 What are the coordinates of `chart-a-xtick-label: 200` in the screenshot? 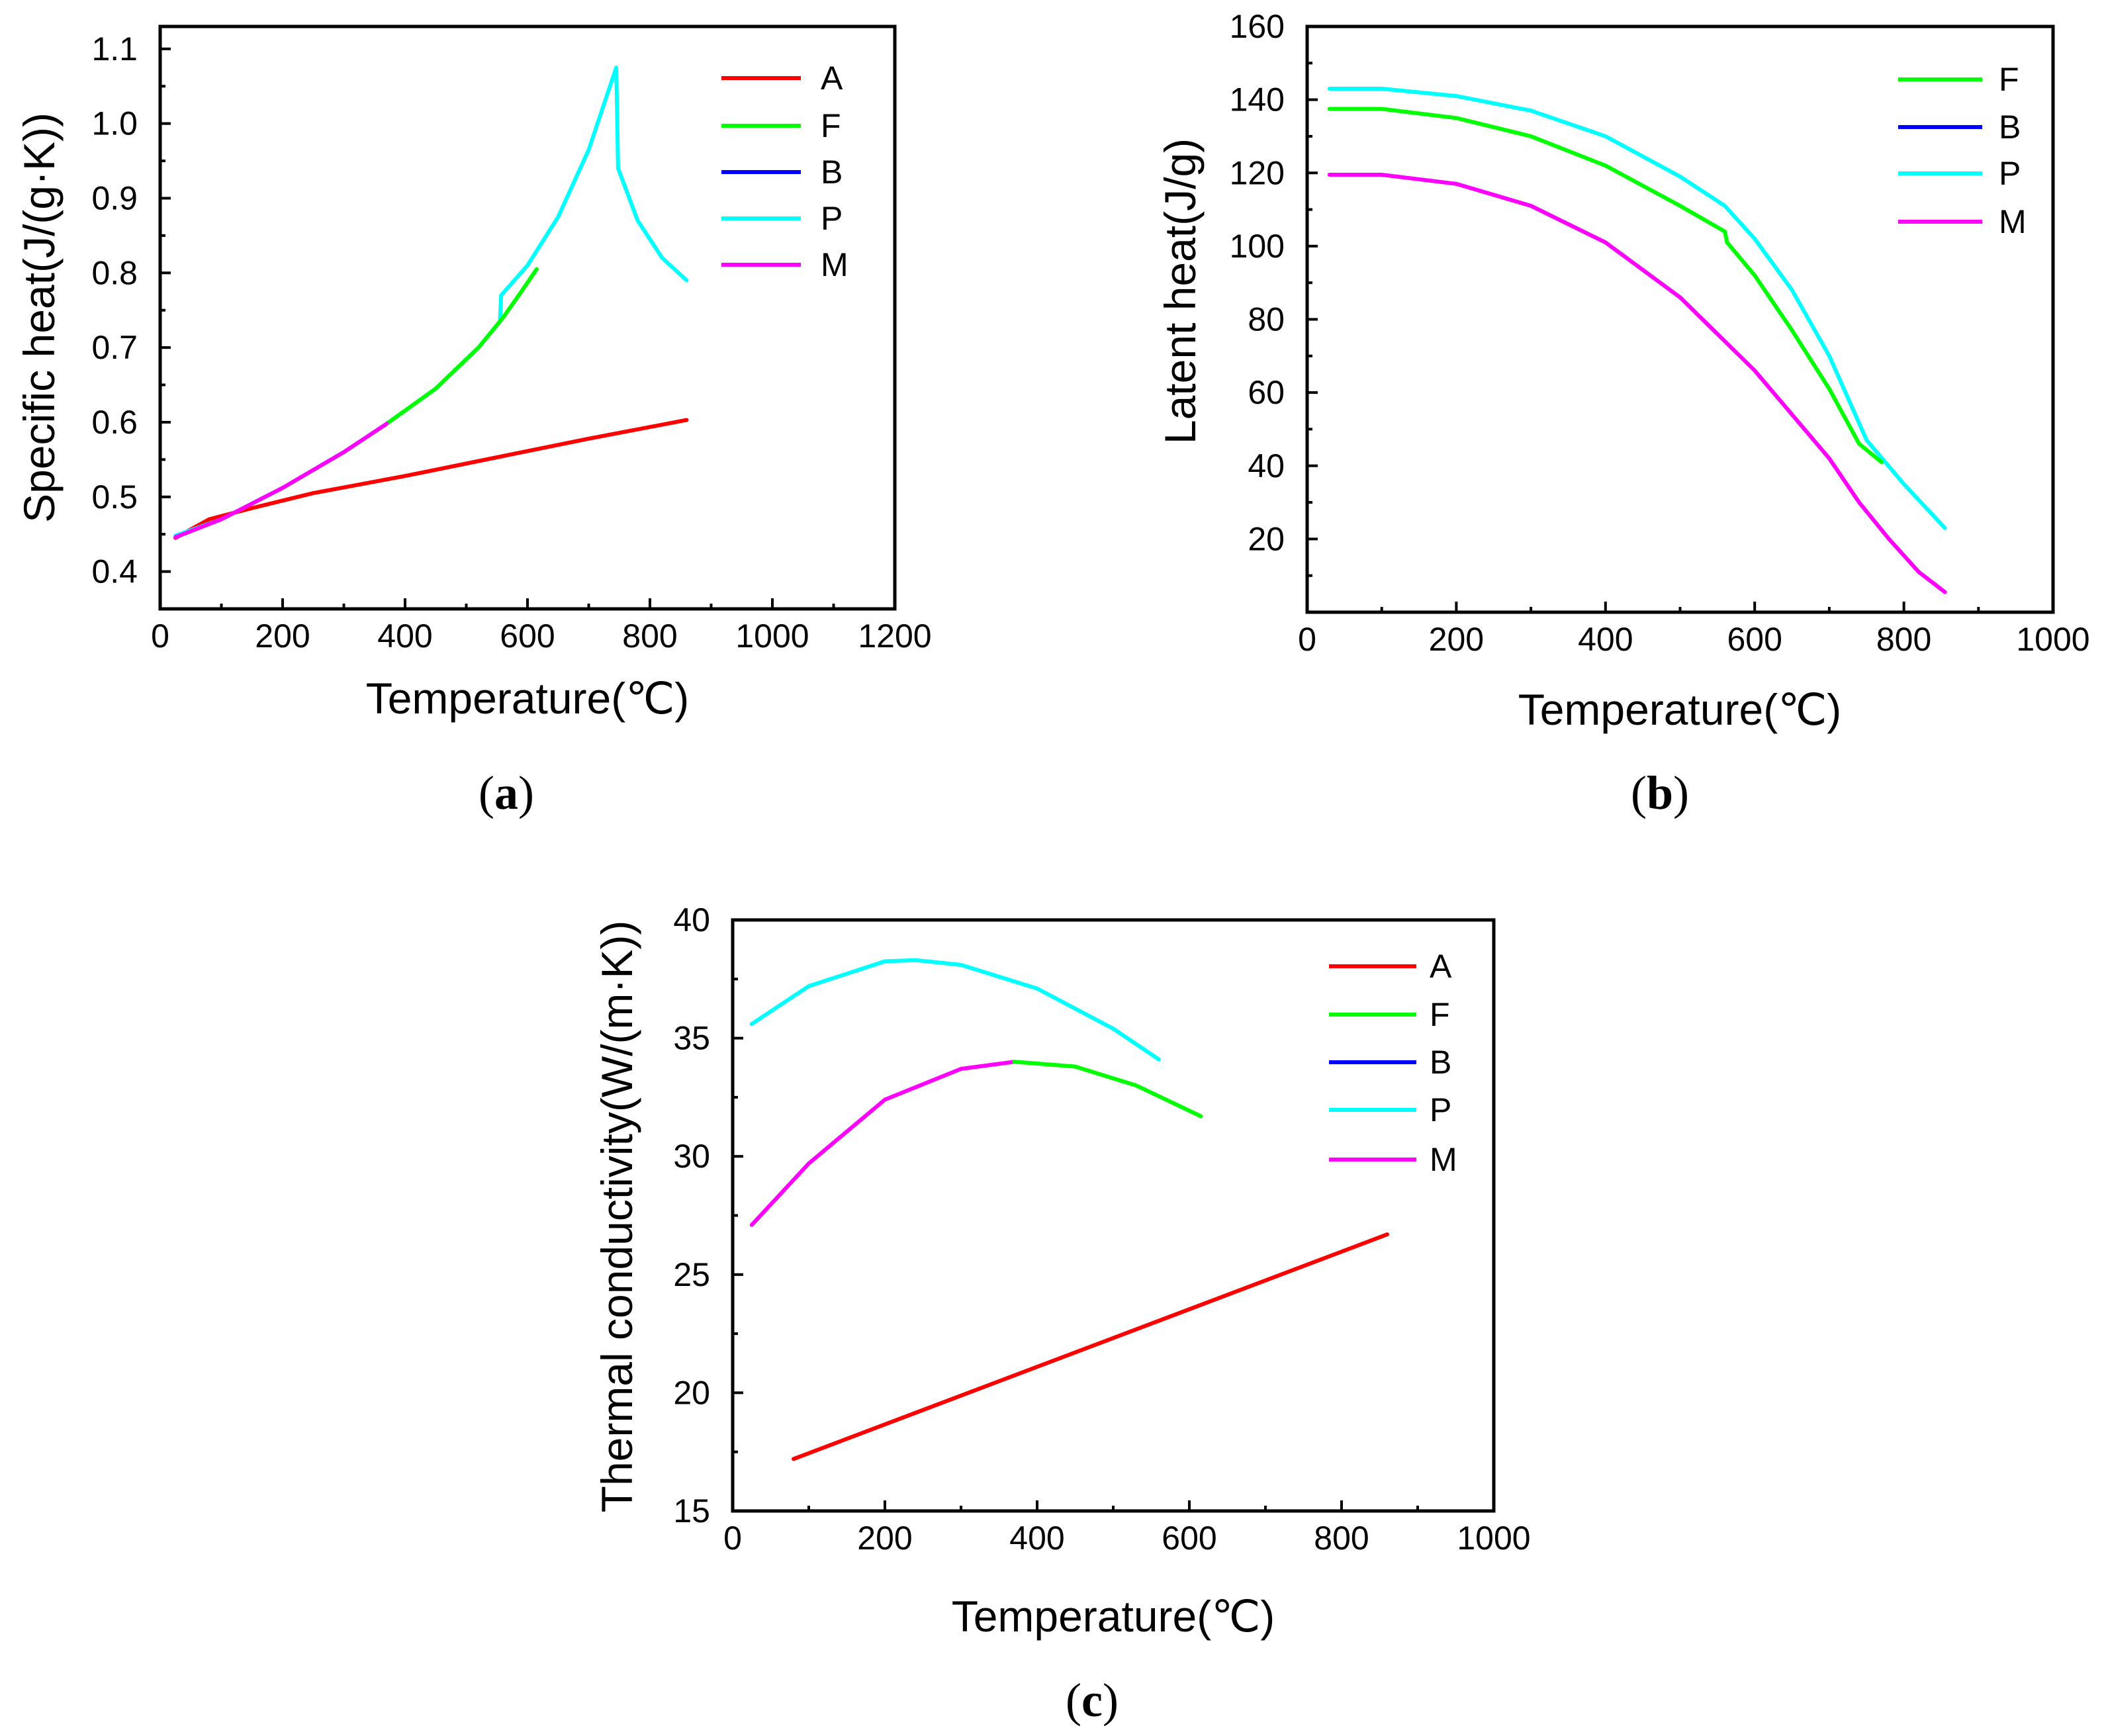 It's located at (282, 636).